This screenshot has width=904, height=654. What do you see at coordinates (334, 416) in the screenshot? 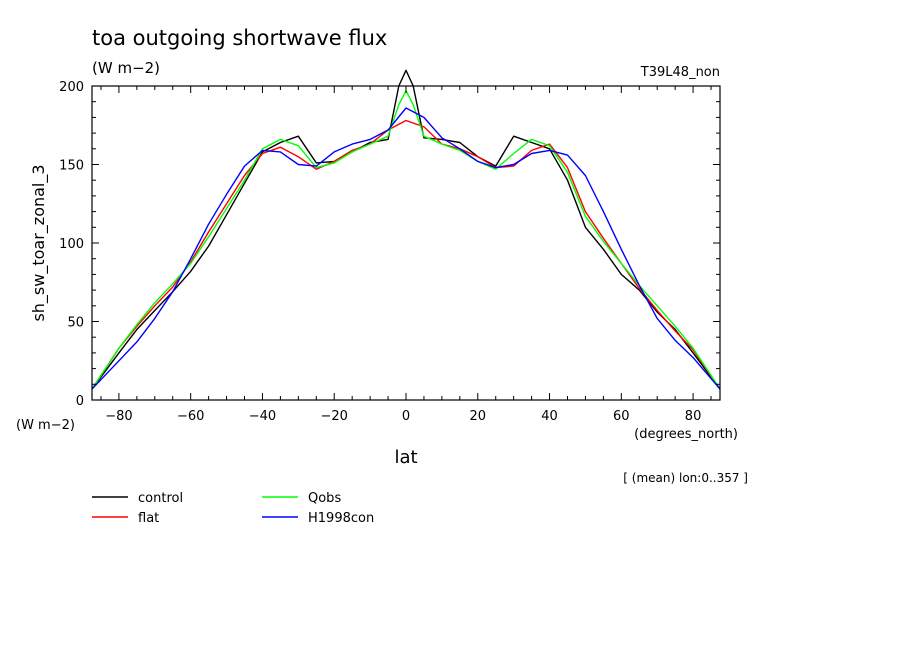
I see `x-tick-label: −20` at bounding box center [334, 416].